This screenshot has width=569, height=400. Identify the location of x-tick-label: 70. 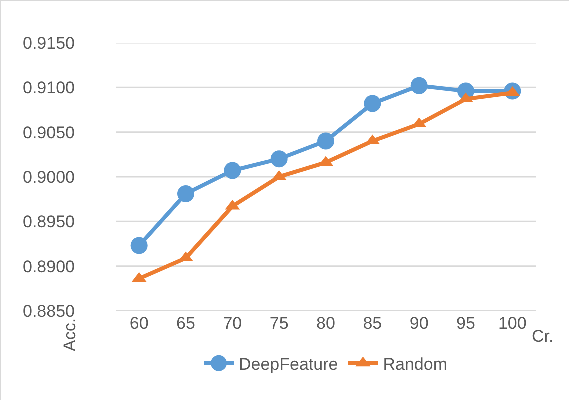
(232, 323).